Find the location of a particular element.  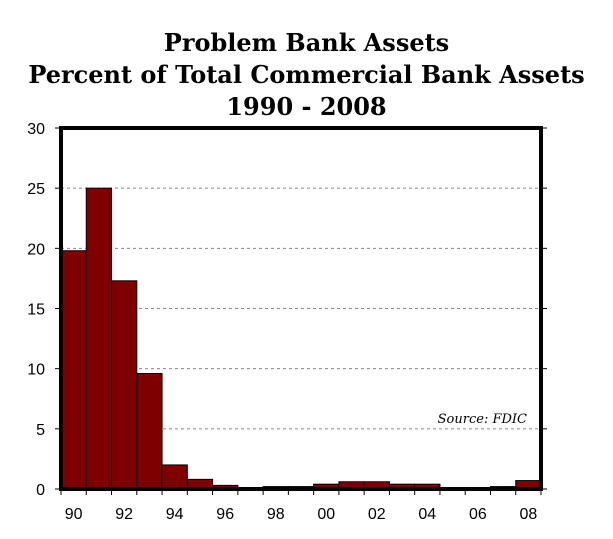

y-tick-label: 25 is located at coordinates (36, 189).